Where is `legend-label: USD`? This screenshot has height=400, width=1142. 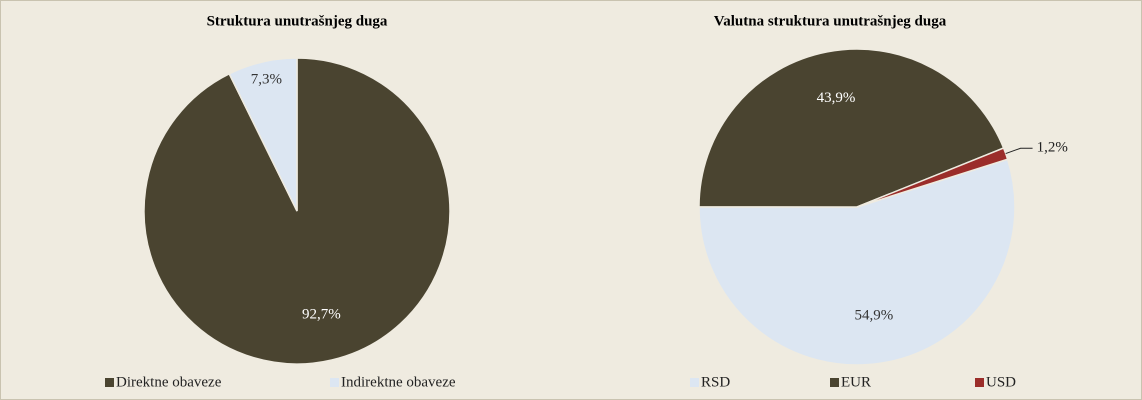
legend-label: USD is located at coordinates (1001, 382).